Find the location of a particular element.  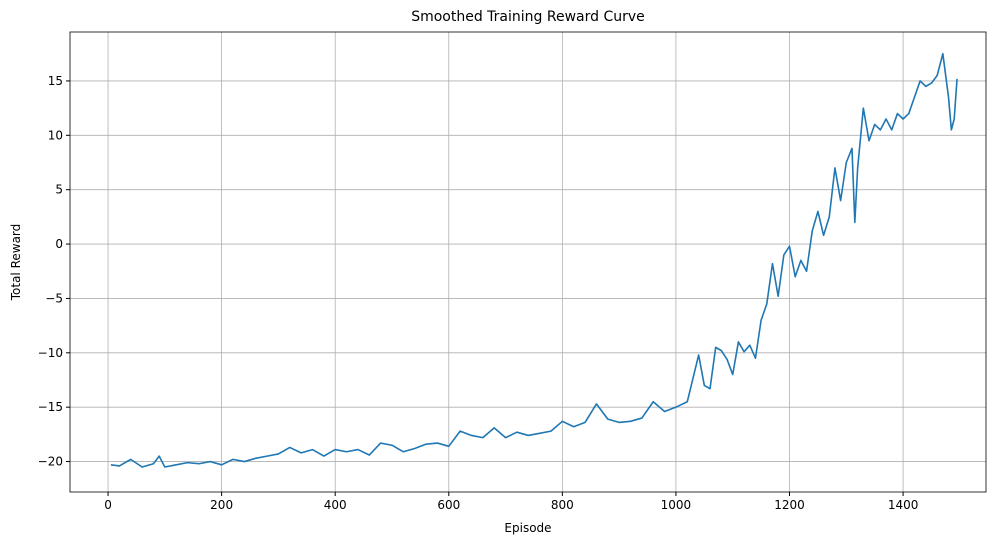

y-axis-label: Total Reward is located at coordinates (16, 263).